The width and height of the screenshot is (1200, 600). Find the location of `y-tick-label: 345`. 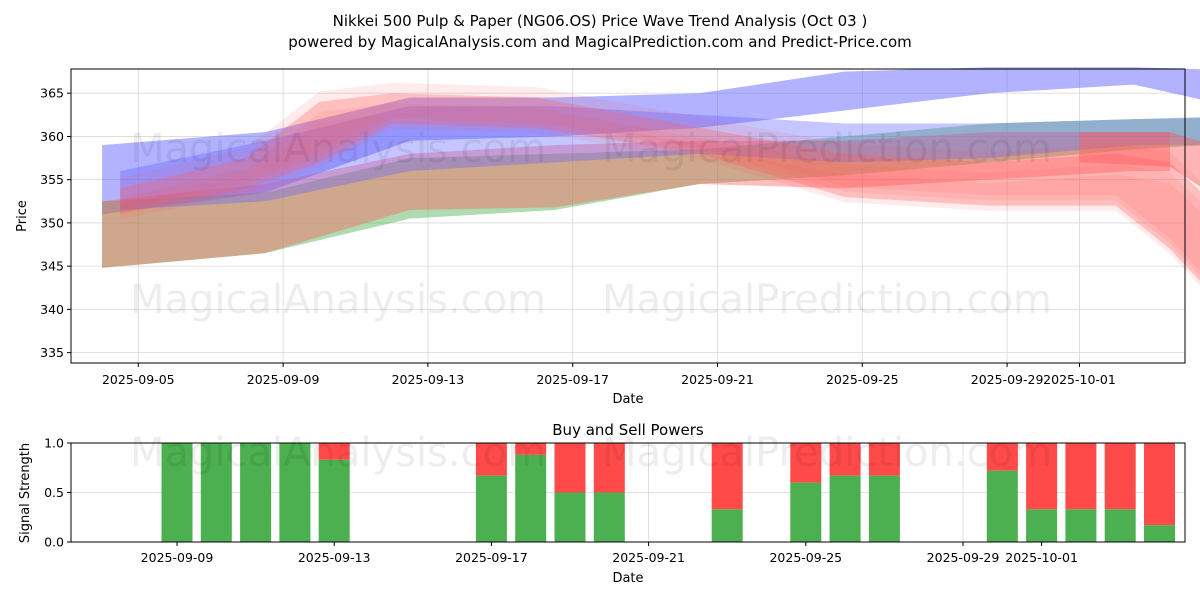

y-tick-label: 345 is located at coordinates (52, 266).